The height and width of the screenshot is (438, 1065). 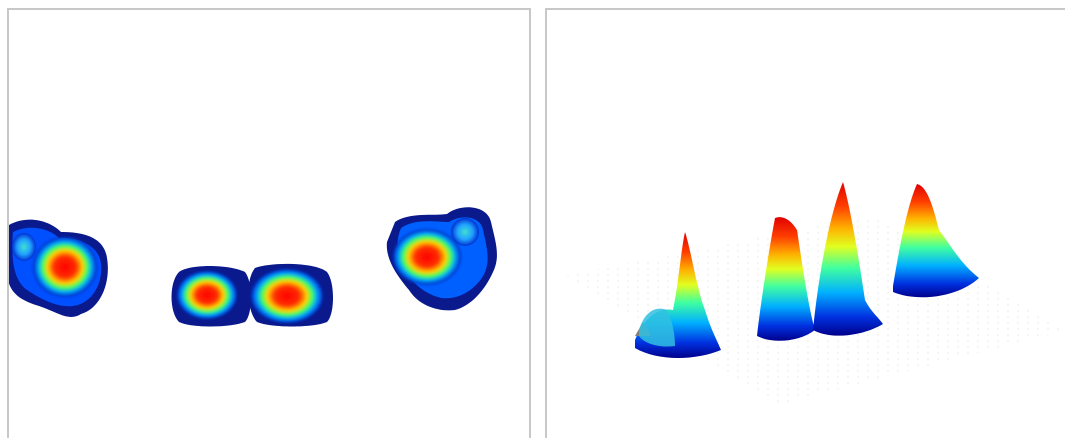 What do you see at coordinates (441, 259) in the screenshot?
I see `heat-blob-right` at bounding box center [441, 259].